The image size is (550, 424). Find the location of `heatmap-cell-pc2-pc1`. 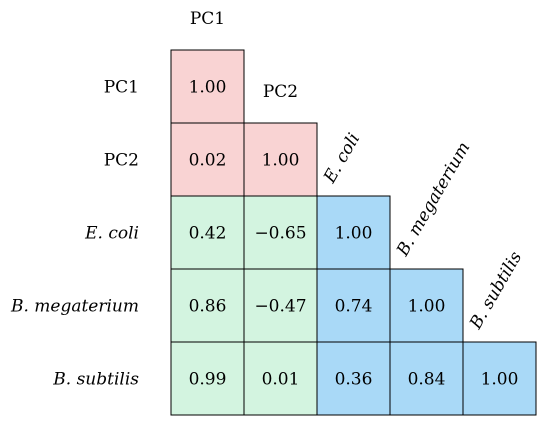

heatmap-cell-pc2-pc1 is located at coordinates (207, 159).